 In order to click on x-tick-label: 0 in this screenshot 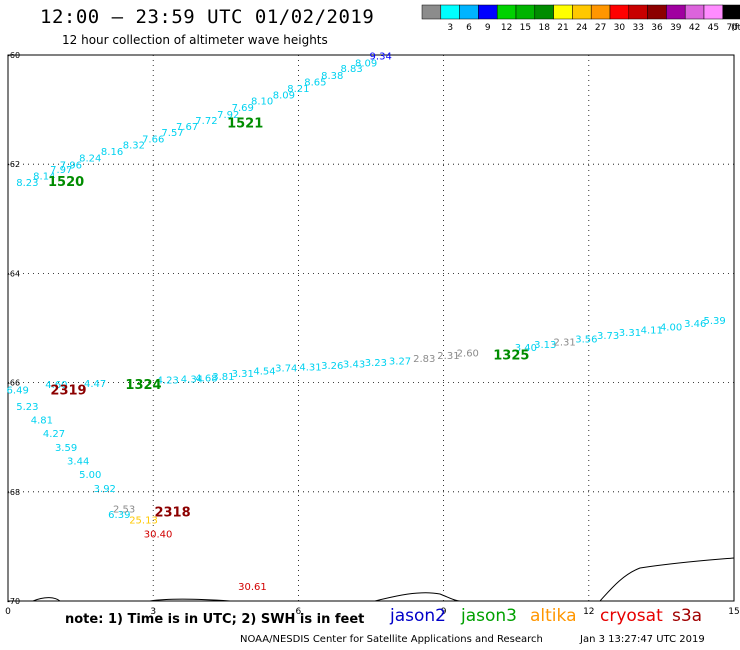, I will do `click(8, 612)`.